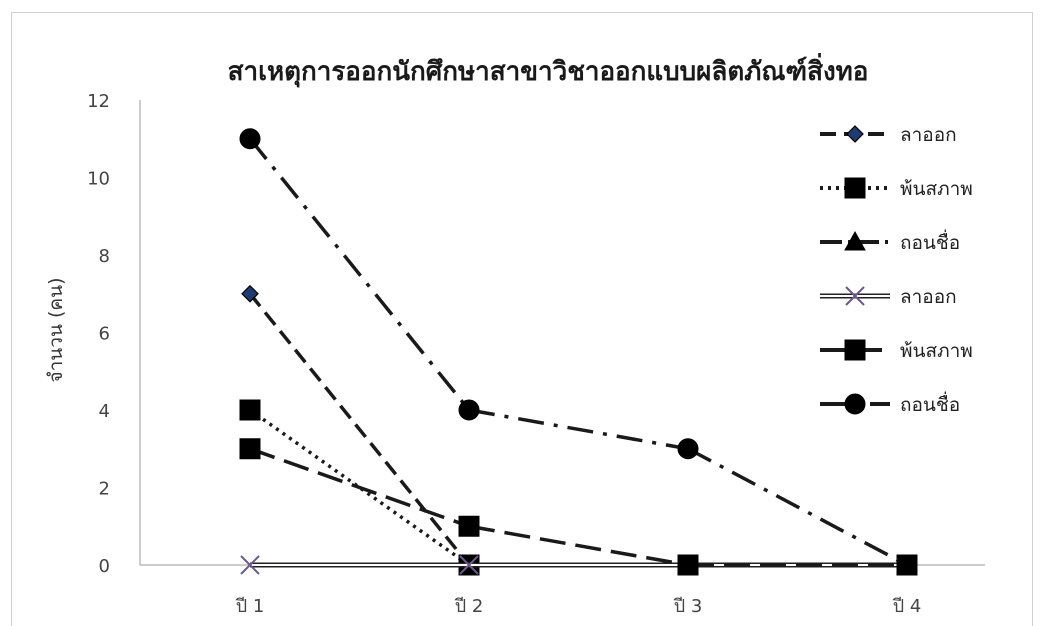 Image resolution: width=1045 pixels, height=626 pixels. I want to click on y-tick-label: 2, so click(104, 489).